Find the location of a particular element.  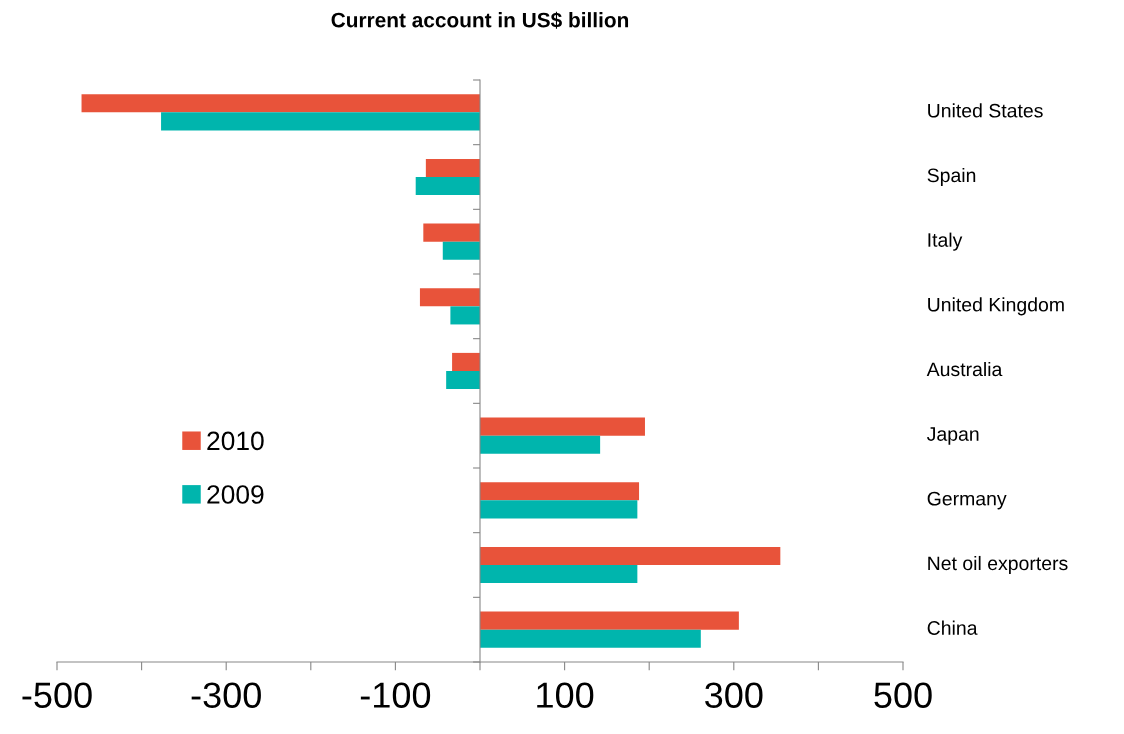

y-tick-label: United Kingdom is located at coordinates (996, 306).